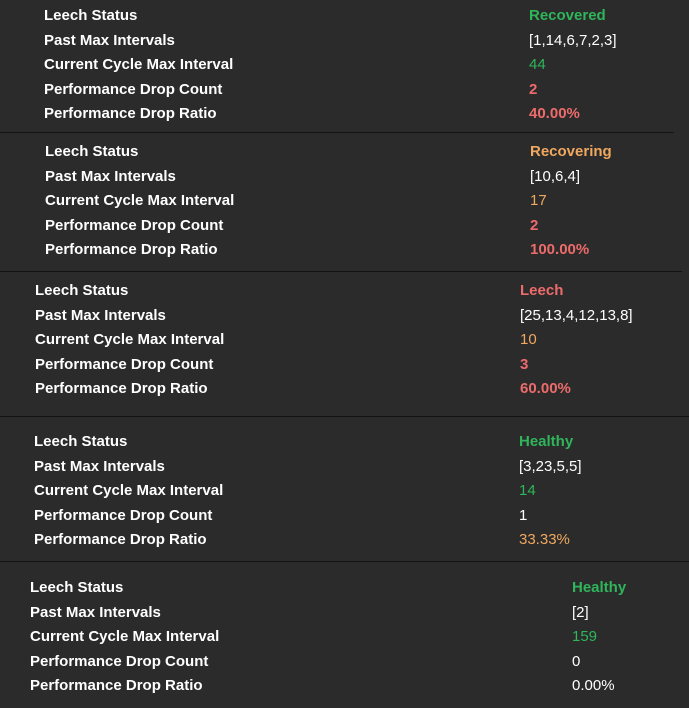  I want to click on performance-drop-ratio-value: 0.00%, so click(593, 685).